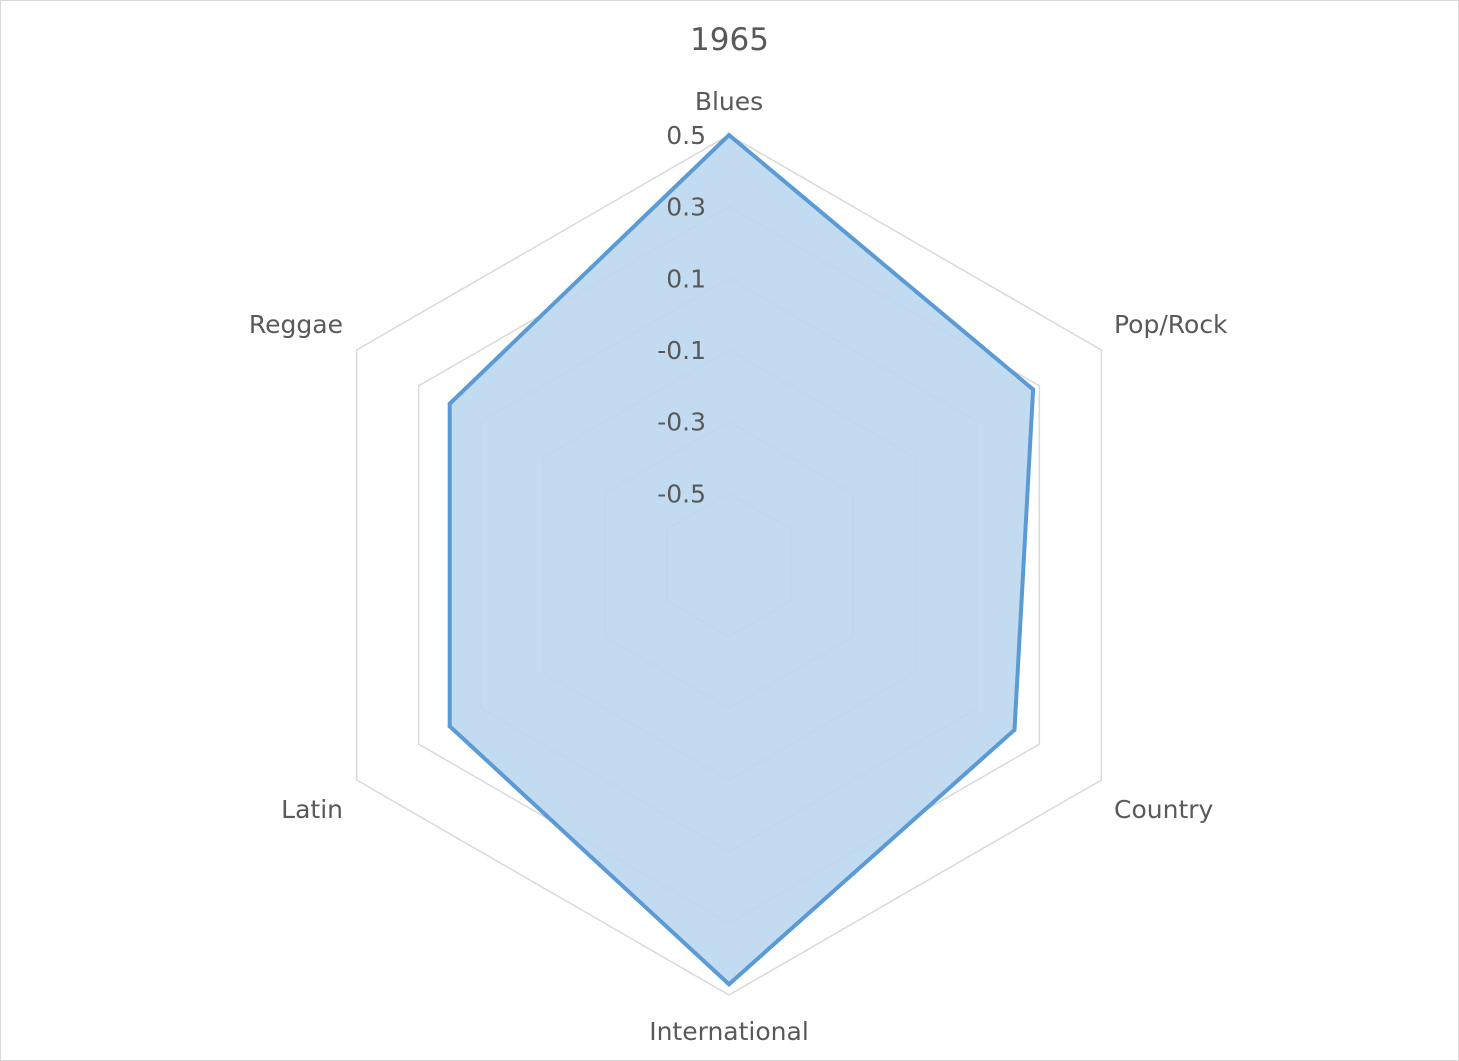  I want to click on data-point-reggae, so click(449, 403).